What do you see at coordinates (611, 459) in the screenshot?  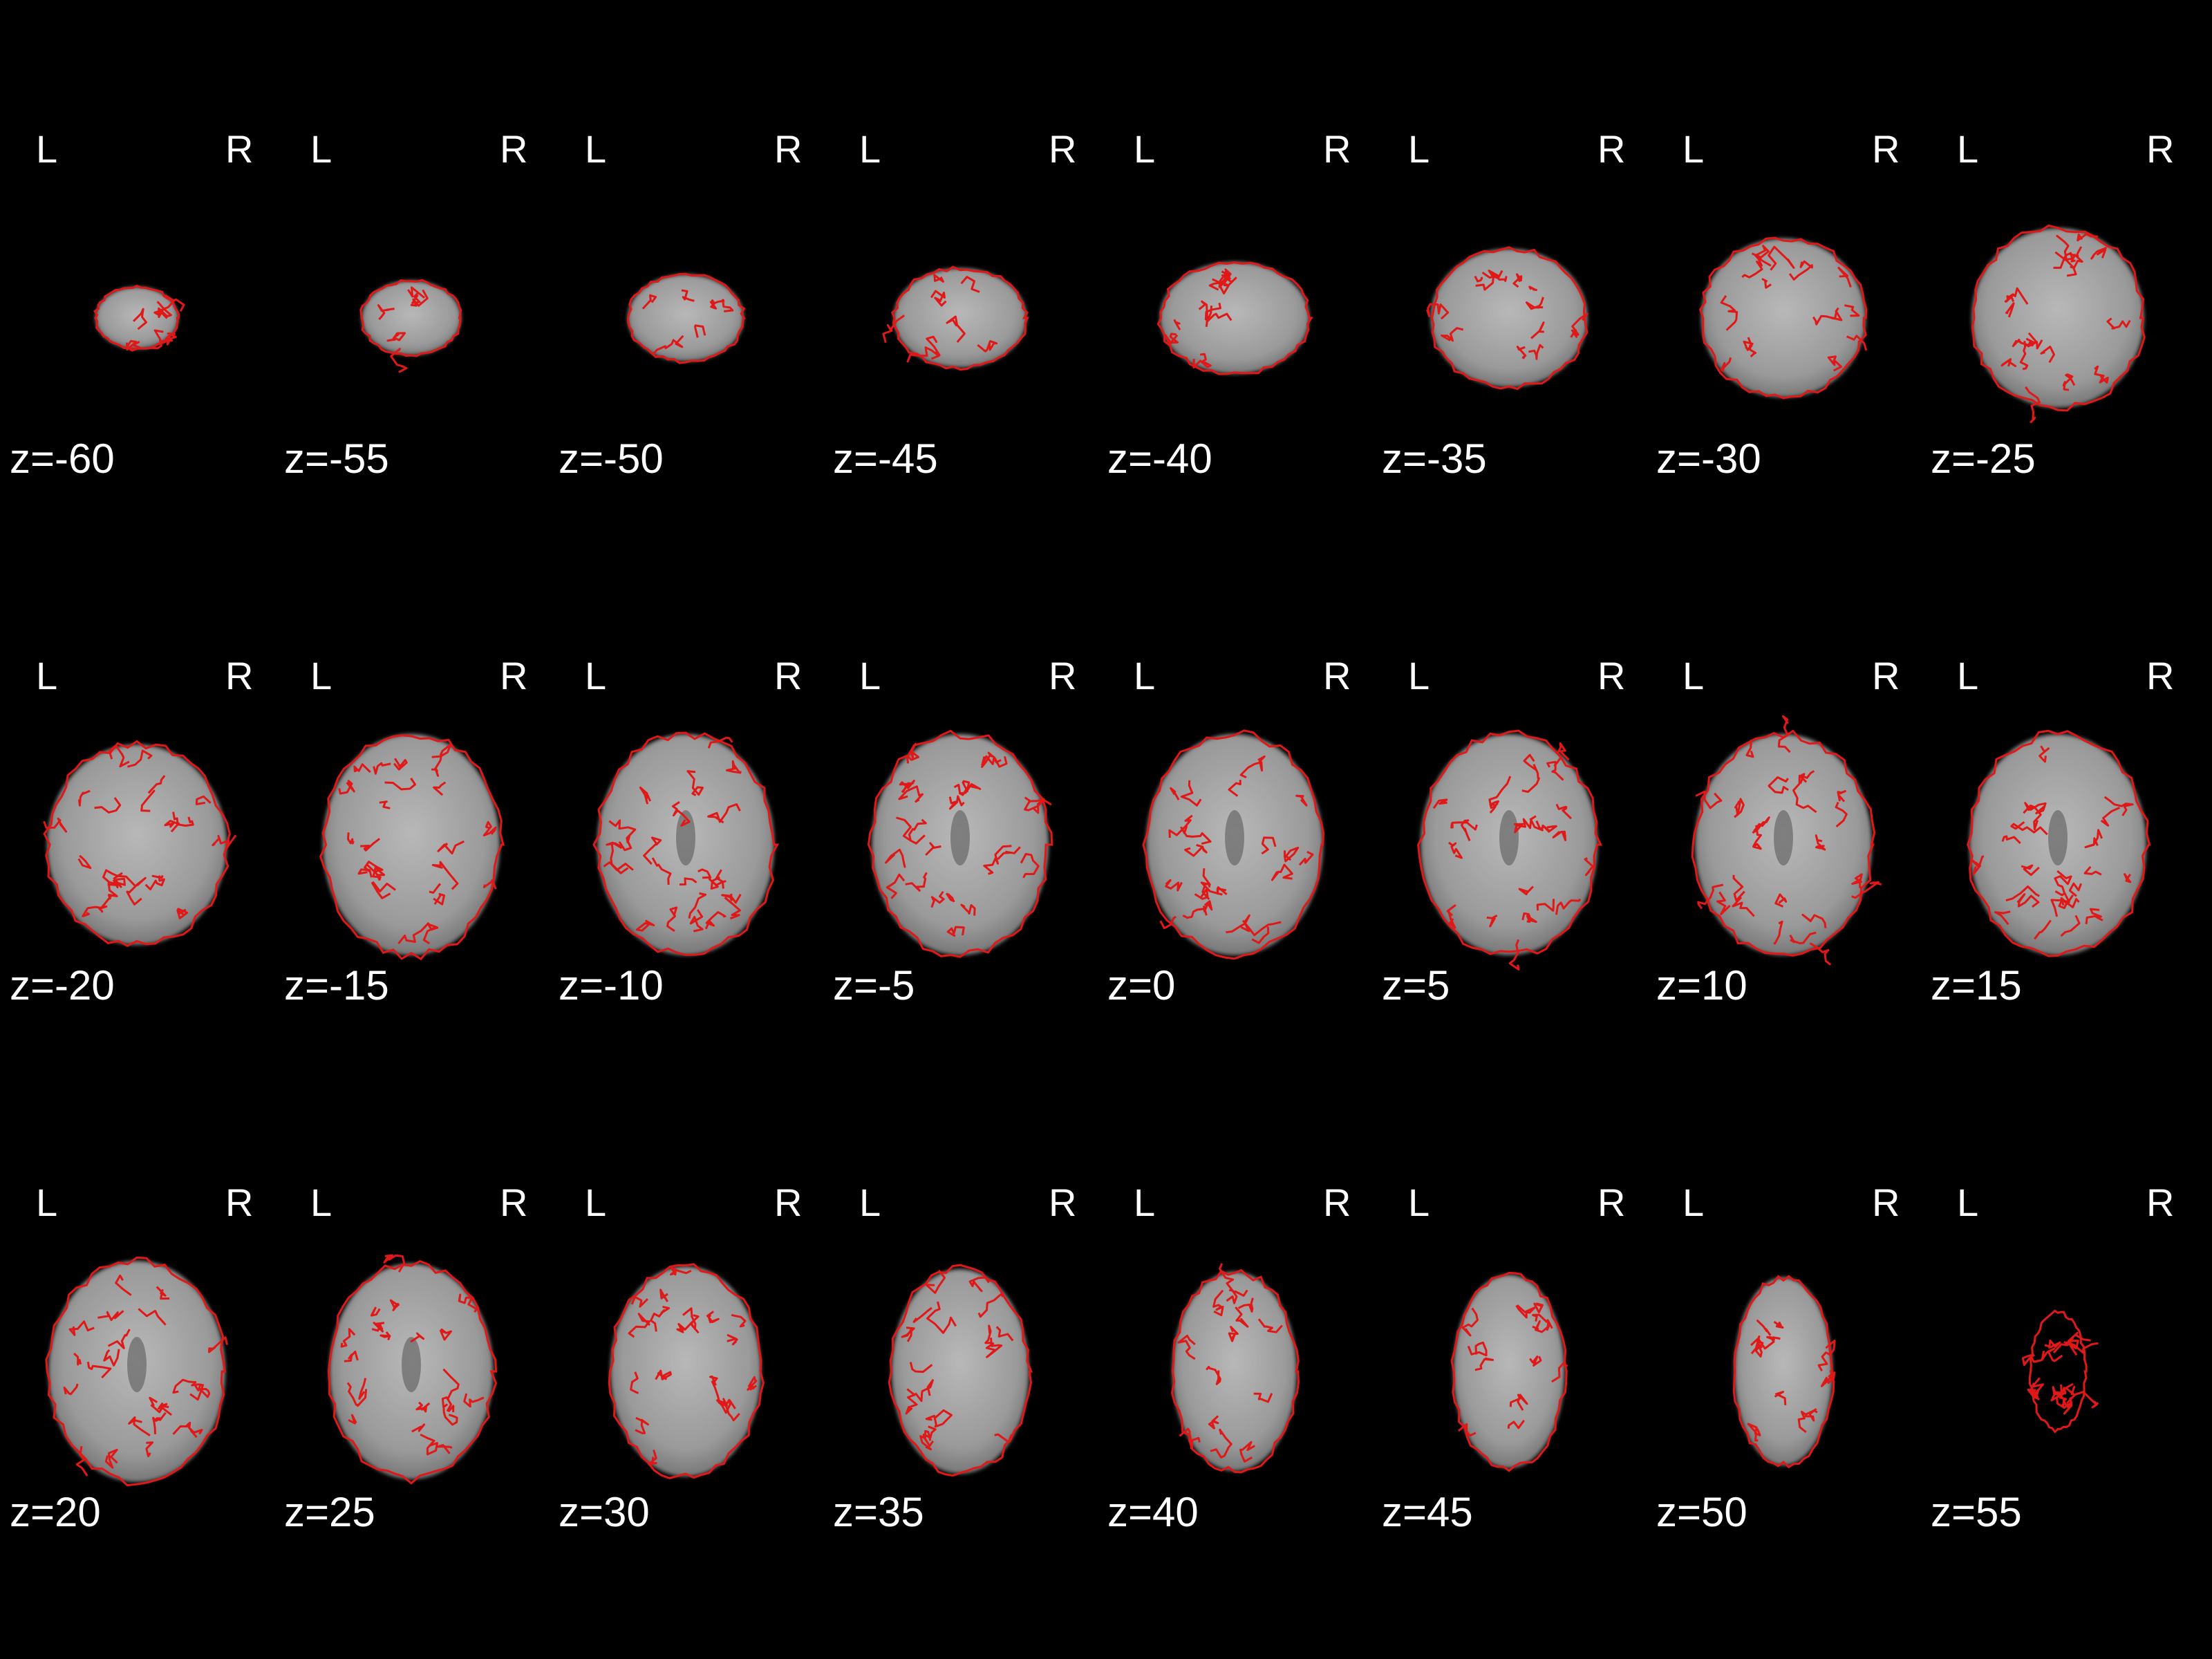 I see `slice-z-label: z=-50` at bounding box center [611, 459].